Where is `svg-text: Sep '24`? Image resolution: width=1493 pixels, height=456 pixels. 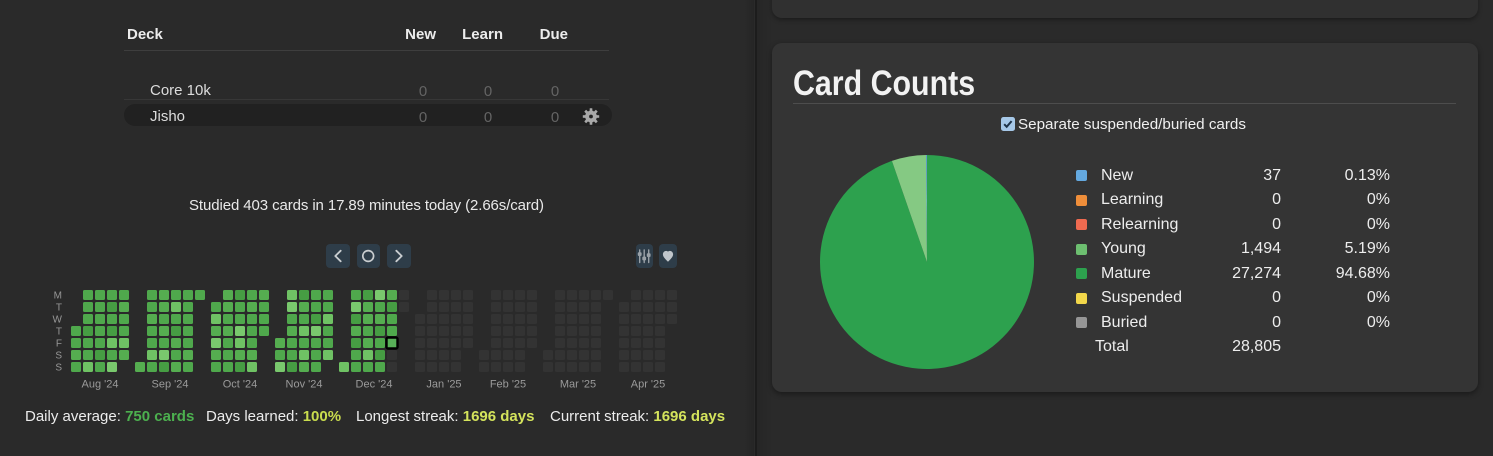 svg-text: Sep '24 is located at coordinates (170, 385).